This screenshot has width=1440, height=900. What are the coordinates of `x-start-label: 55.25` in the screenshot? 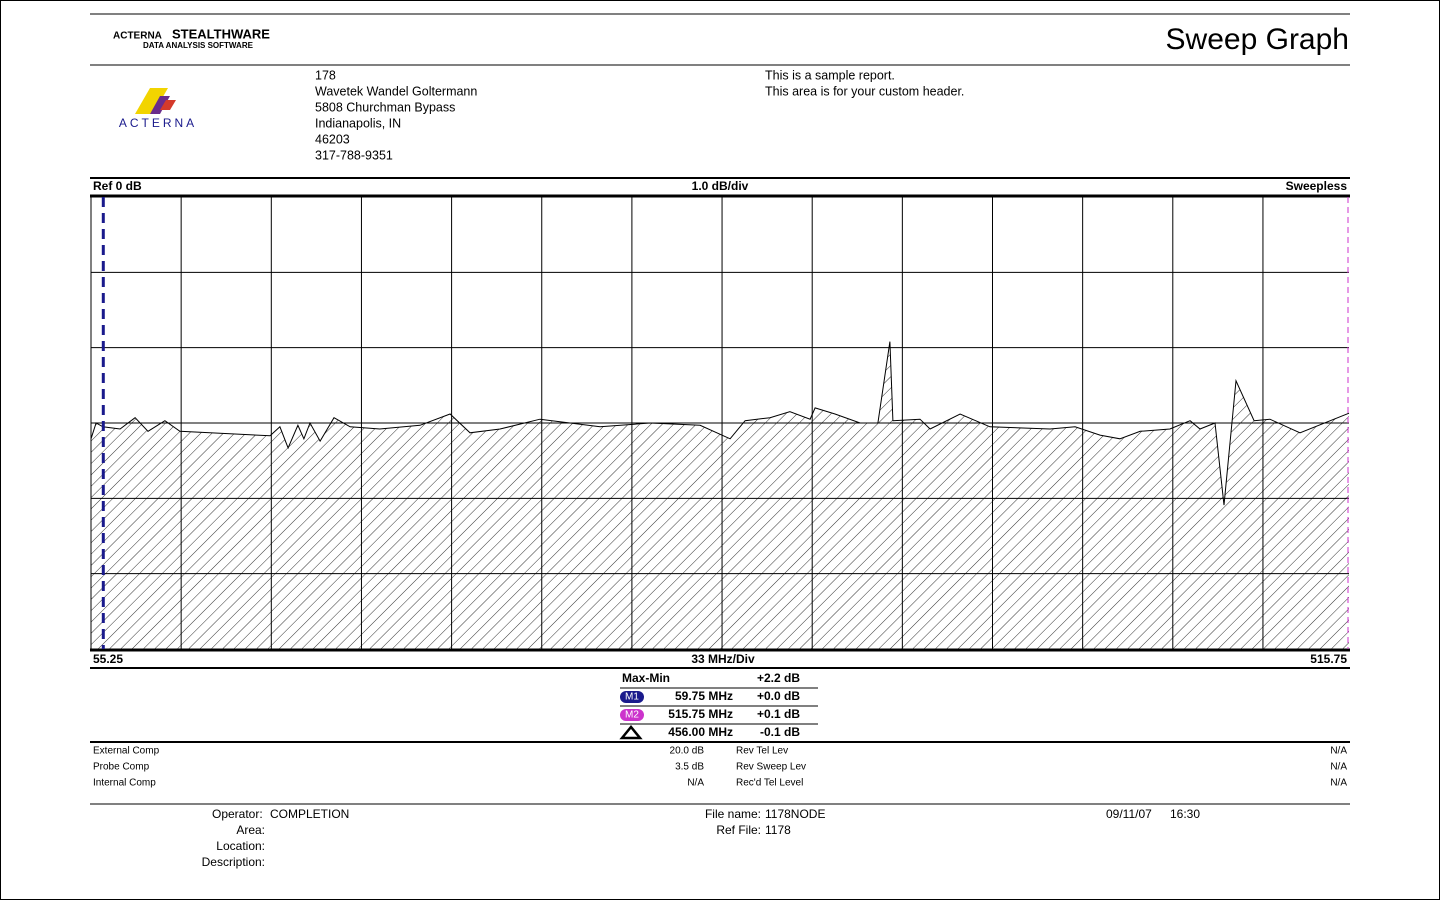 It's located at (108, 659).